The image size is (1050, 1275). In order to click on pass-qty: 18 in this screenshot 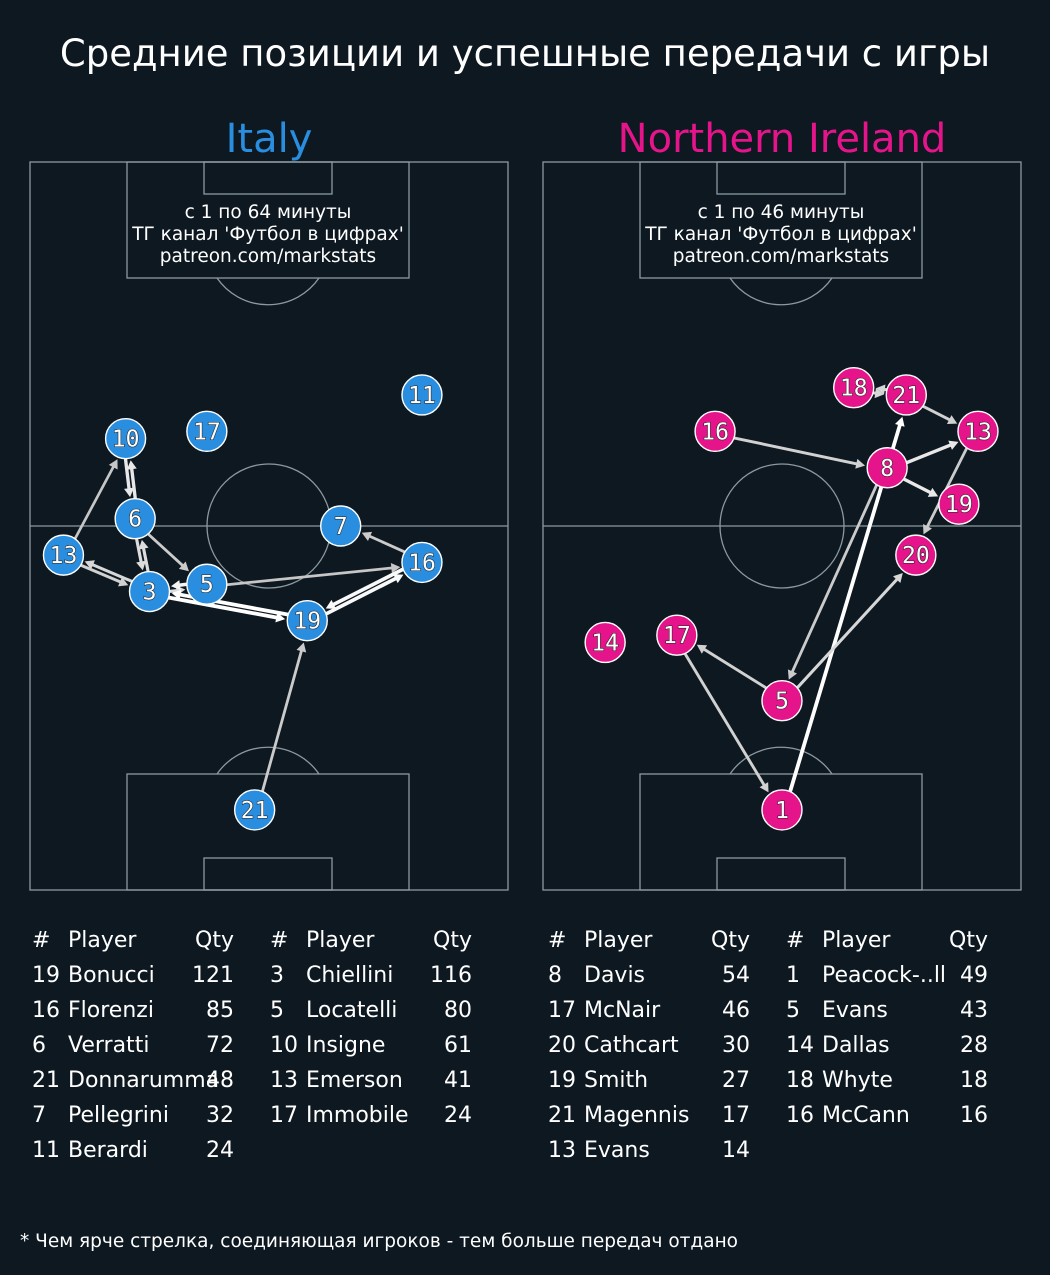, I will do `click(974, 1080)`.